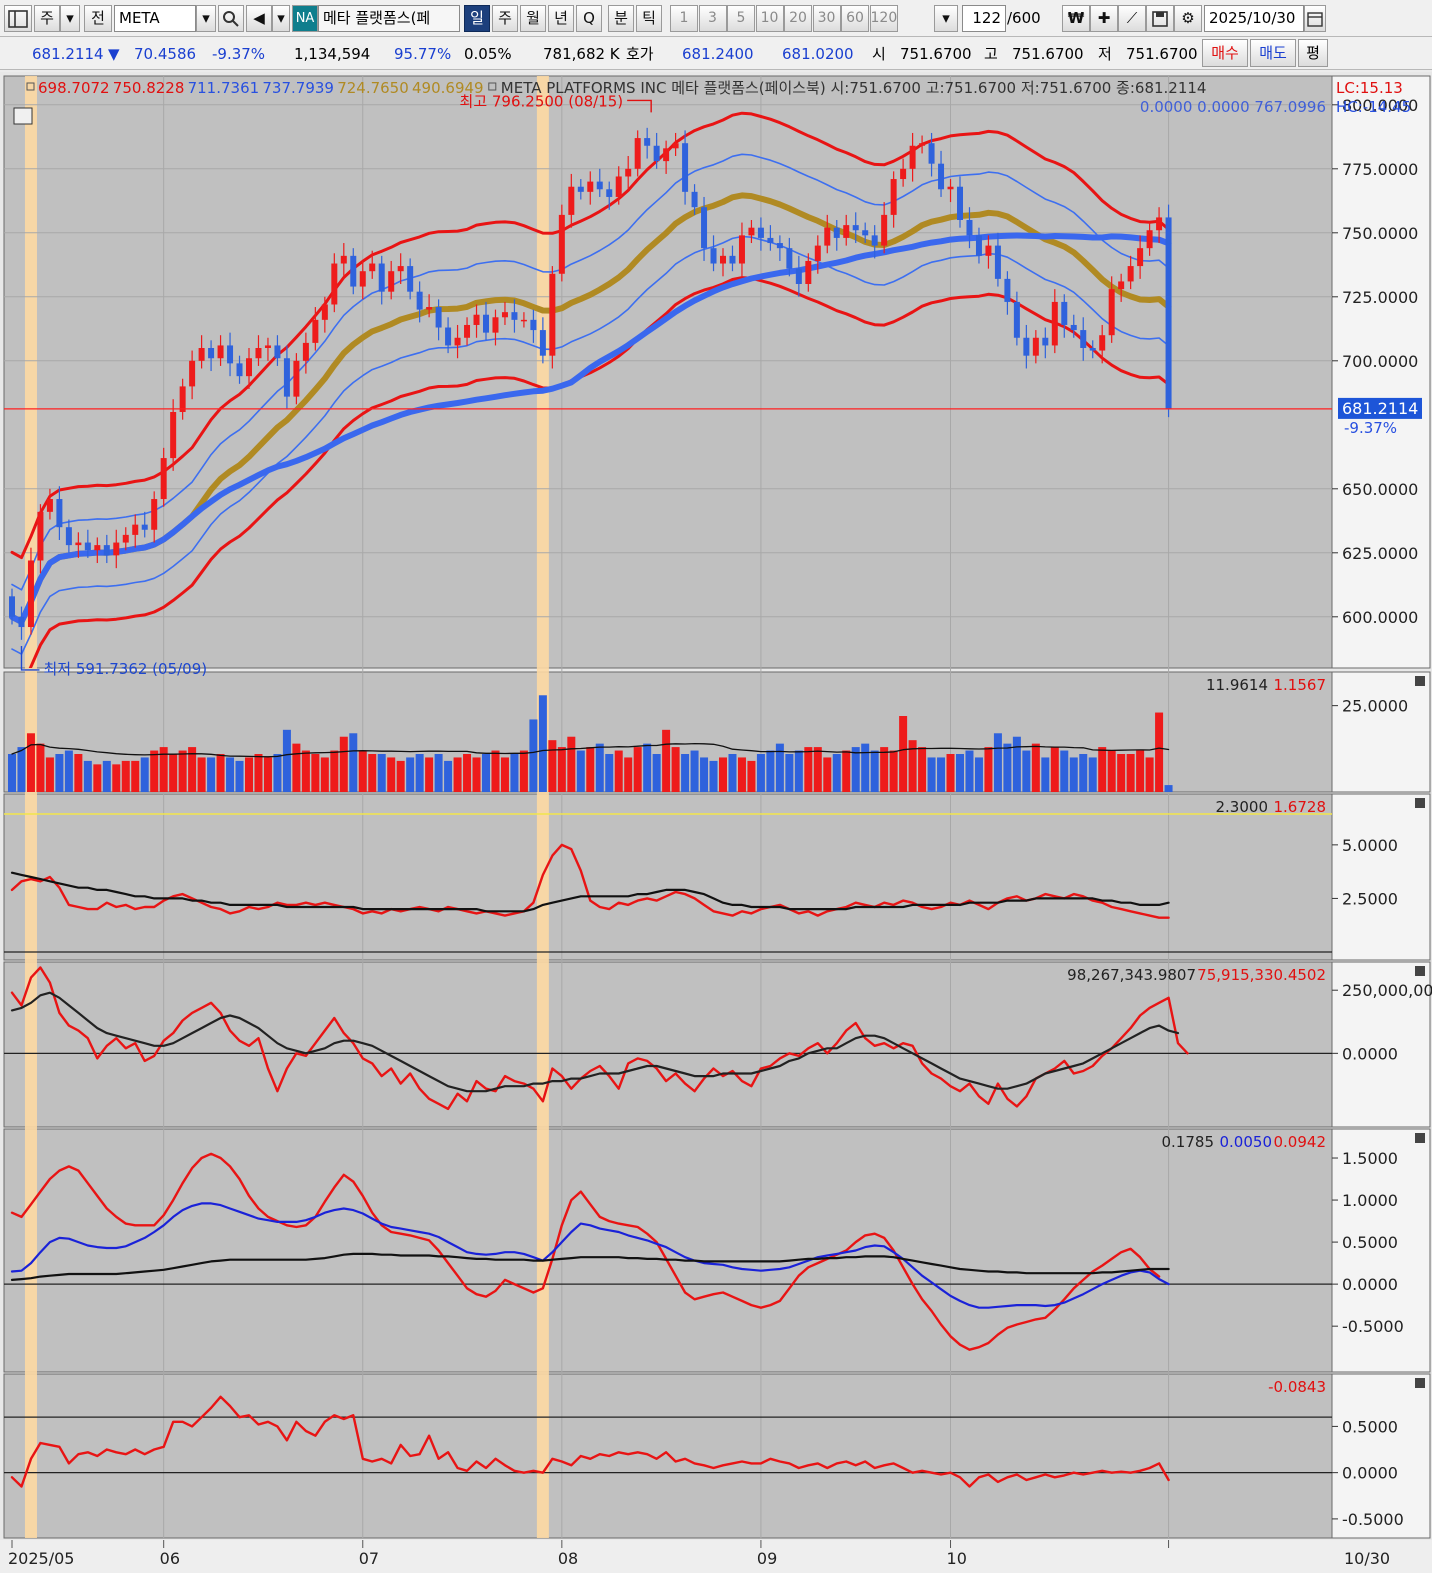 The width and height of the screenshot is (1432, 1573). What do you see at coordinates (1254, 18) in the screenshot?
I see `date-input: 2025/10/30` at bounding box center [1254, 18].